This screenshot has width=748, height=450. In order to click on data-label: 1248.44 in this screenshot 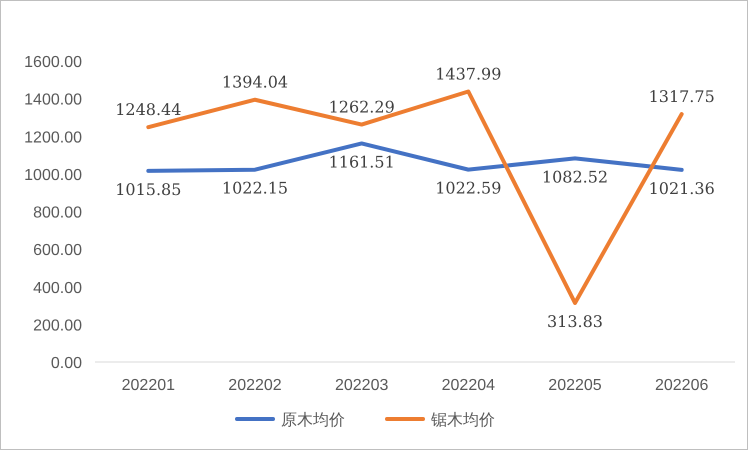, I will do `click(148, 110)`.